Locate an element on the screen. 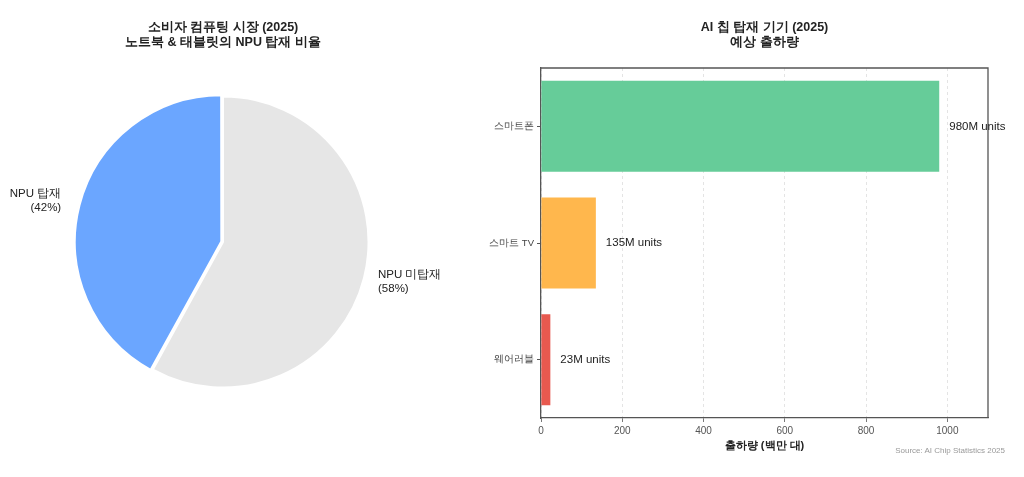 This screenshot has height=477, width=1024. x-tick-label: 200 is located at coordinates (622, 430).